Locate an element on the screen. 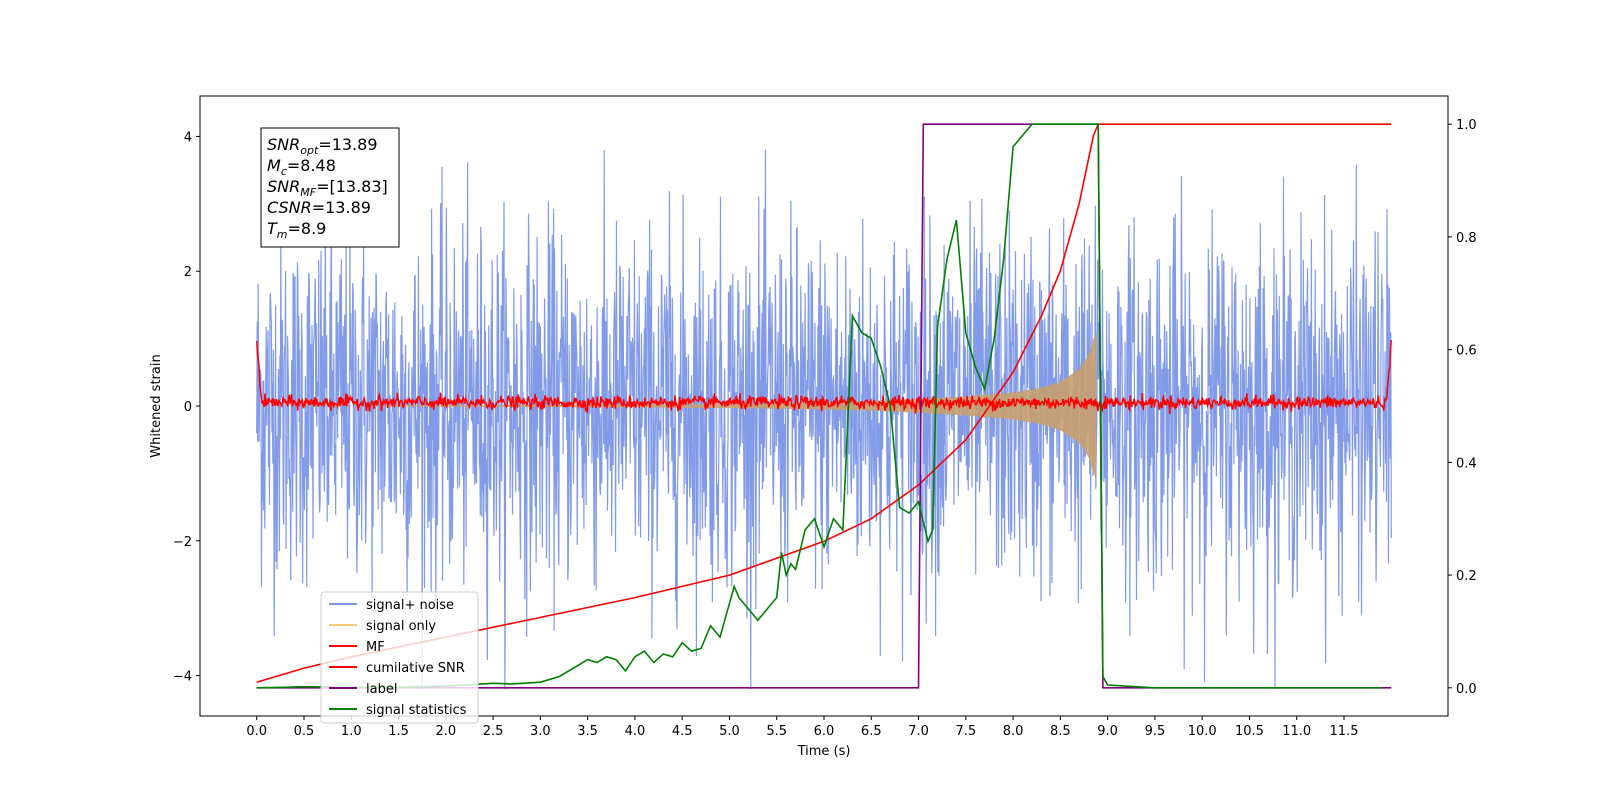  x-tick-label: 4.0 is located at coordinates (635, 731).